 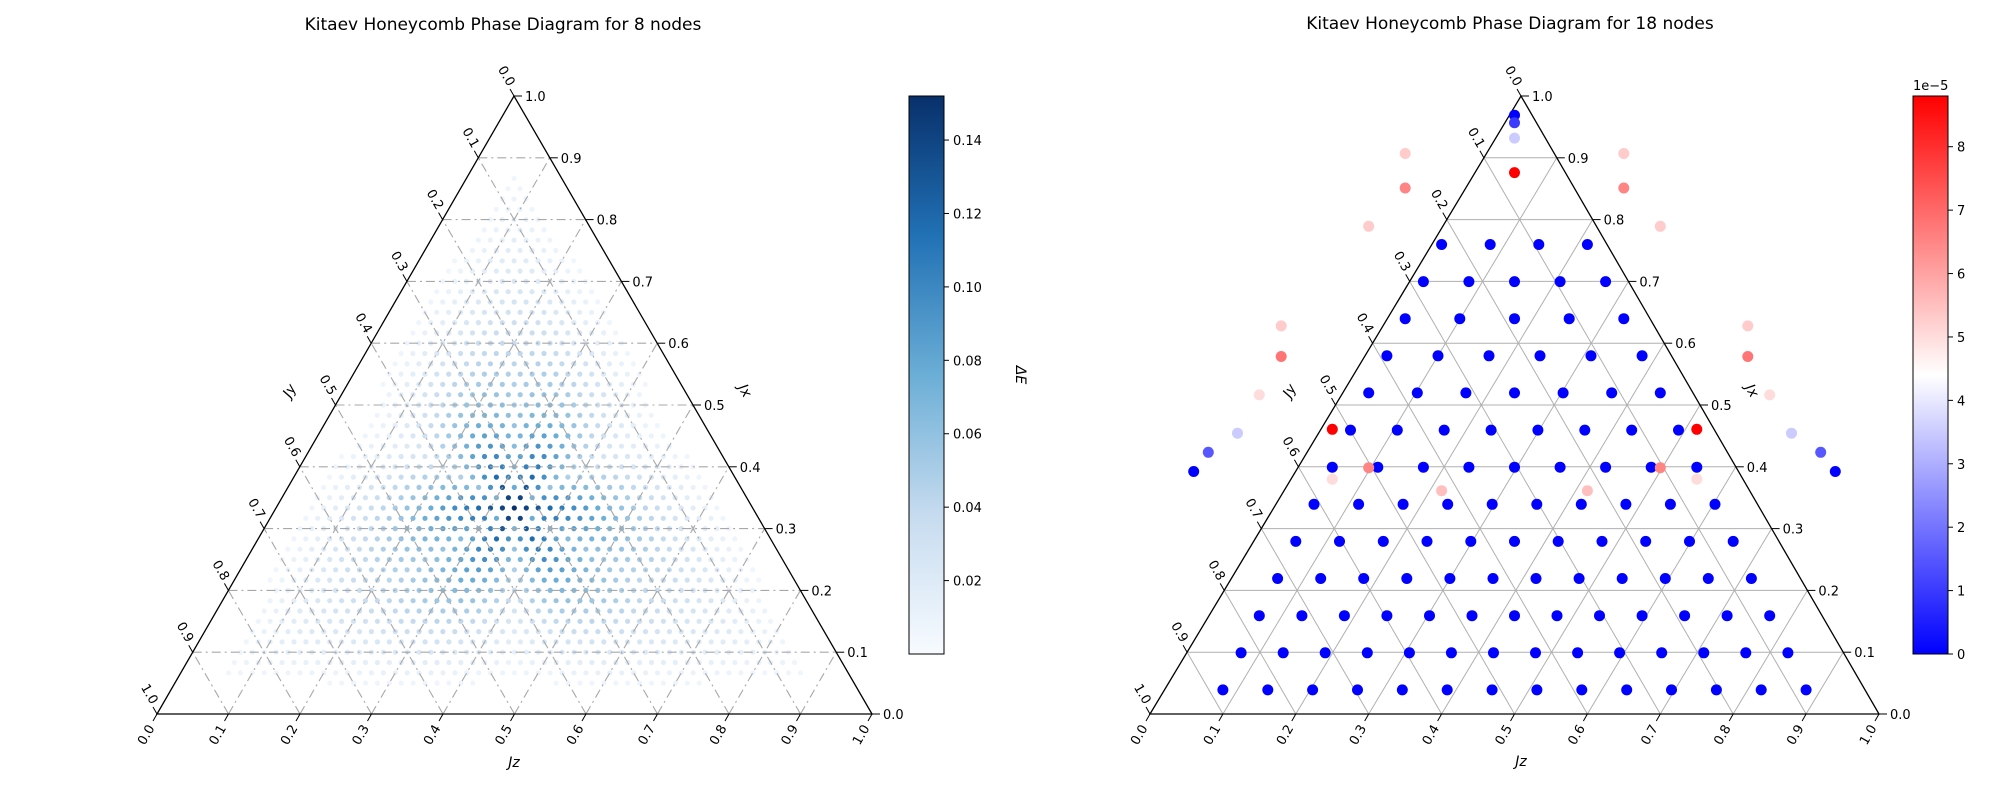 What do you see at coordinates (1938, 371) in the screenshot?
I see `colorbar: 012345678ΔE1e−5` at bounding box center [1938, 371].